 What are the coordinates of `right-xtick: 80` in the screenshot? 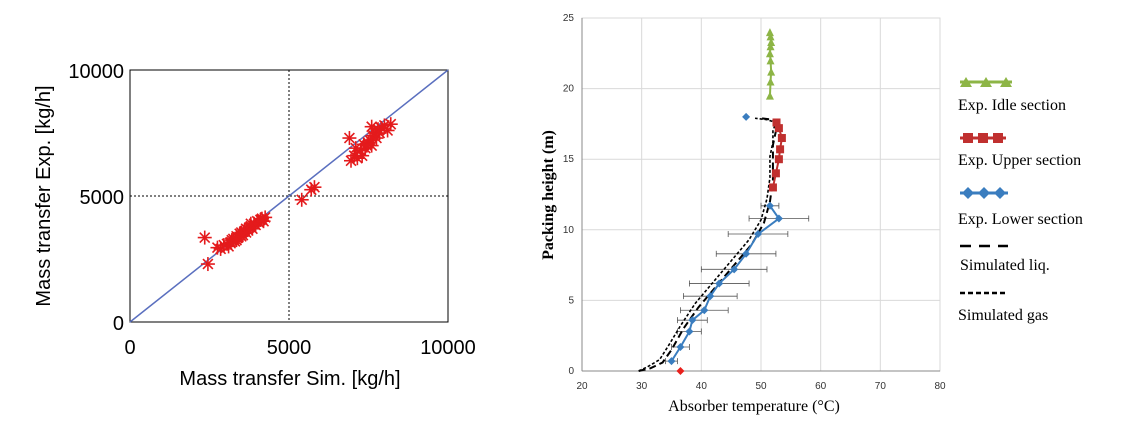 It's located at (940, 386).